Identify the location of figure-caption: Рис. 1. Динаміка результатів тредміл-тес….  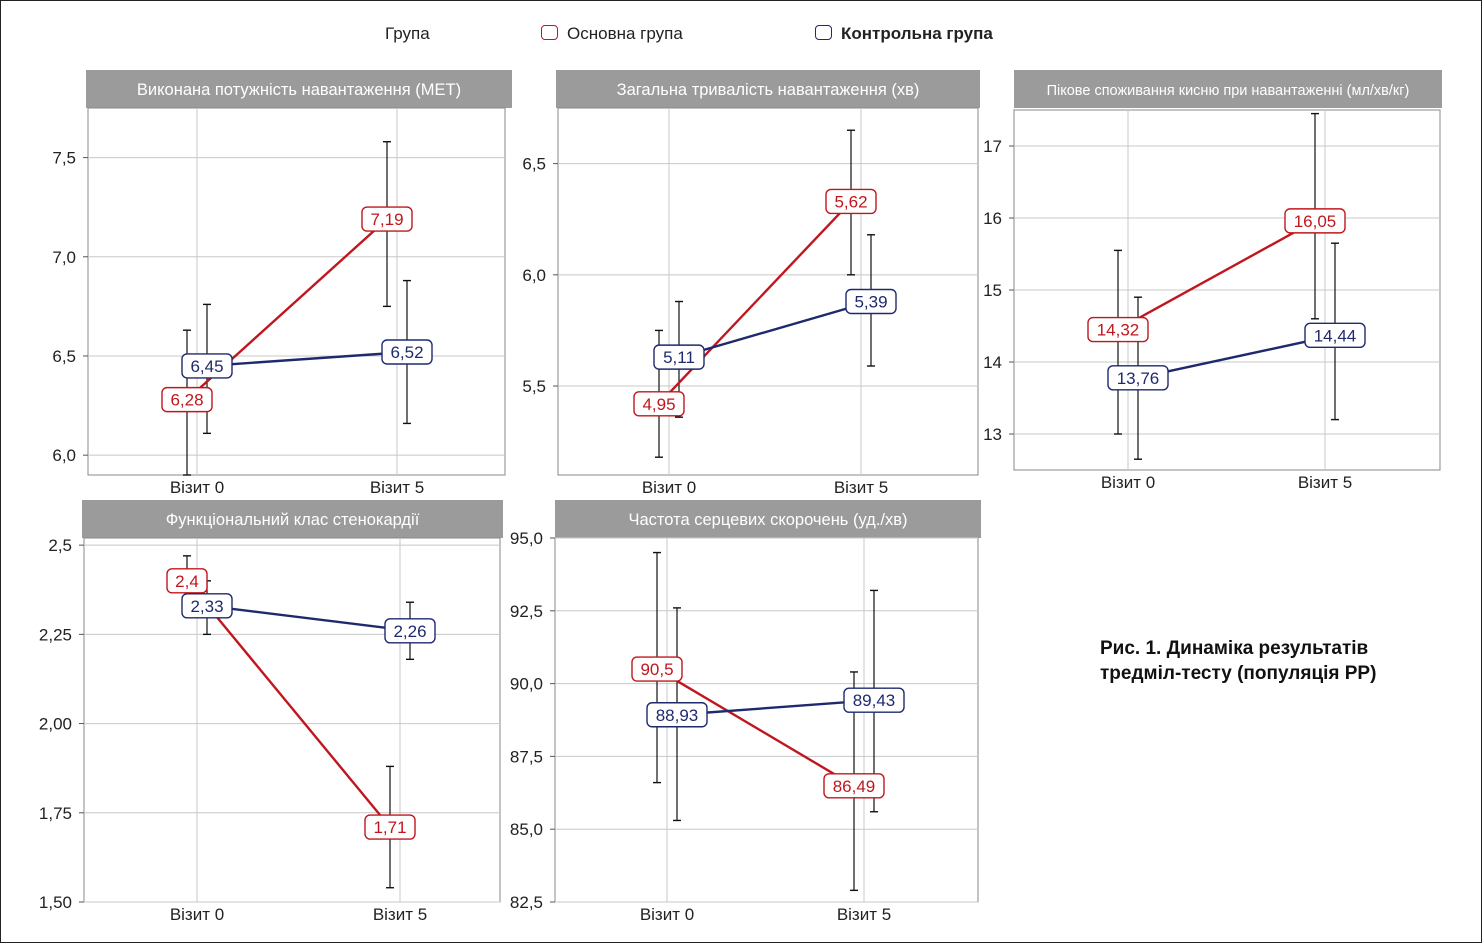
(1238, 661).